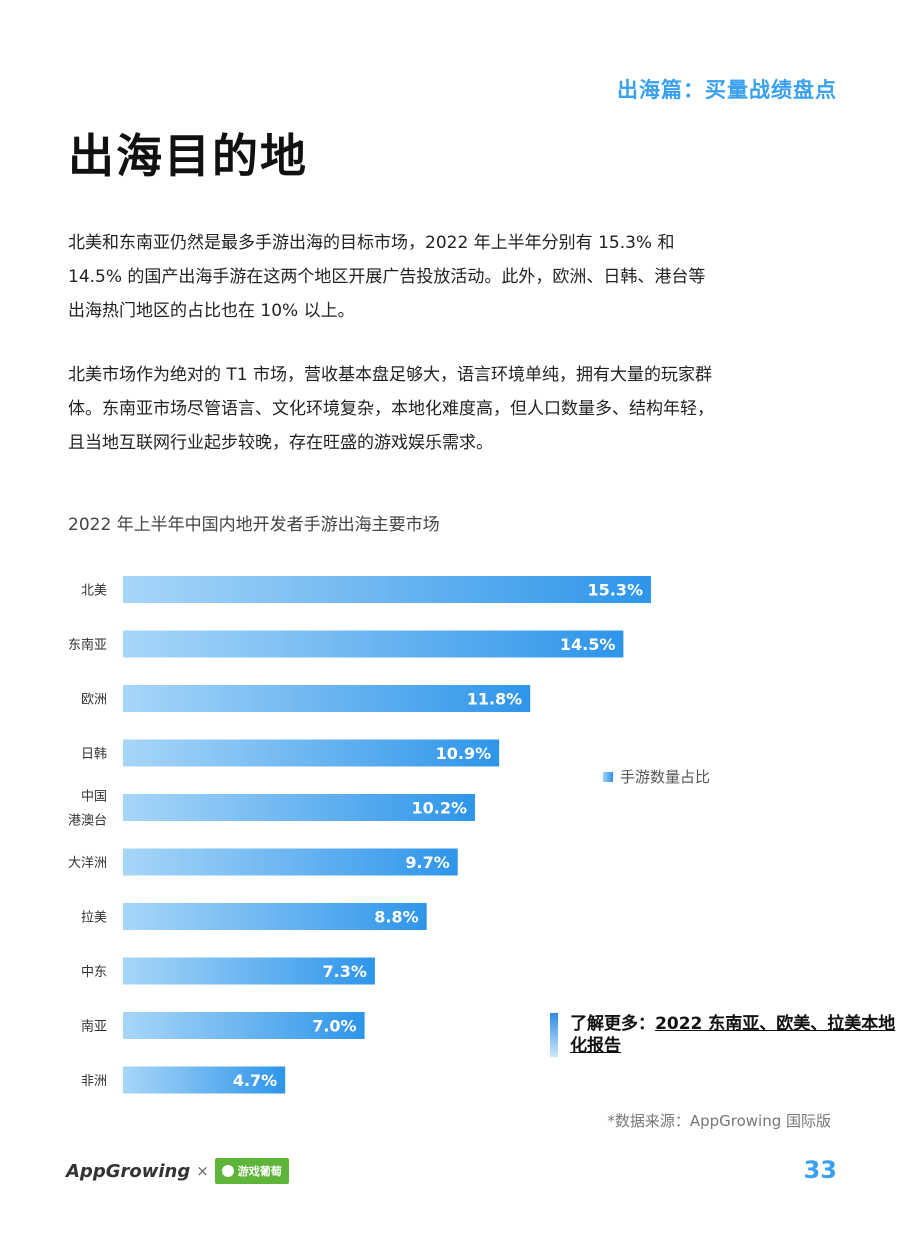  What do you see at coordinates (608, 776) in the screenshot?
I see `legend-swatch` at bounding box center [608, 776].